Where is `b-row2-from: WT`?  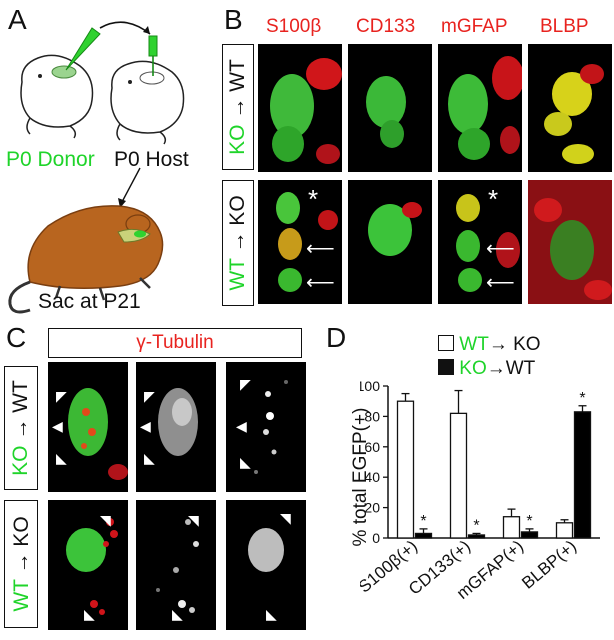 b-row2-from: WT is located at coordinates (237, 274).